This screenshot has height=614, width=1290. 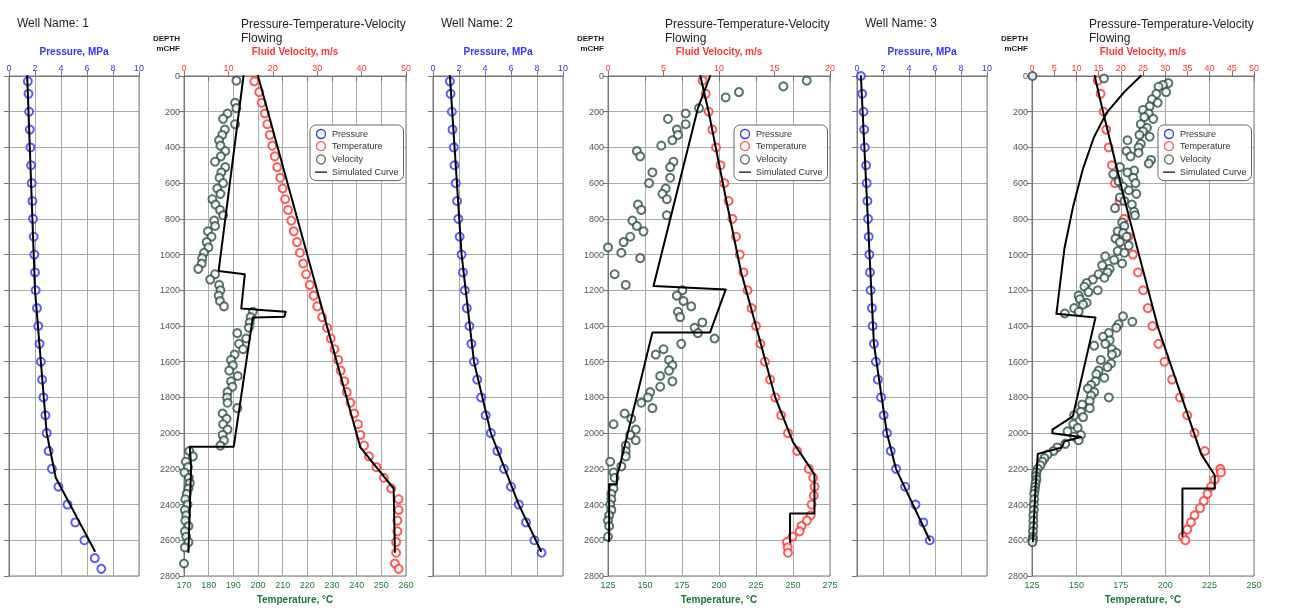 What do you see at coordinates (1143, 67) in the screenshot?
I see `x2-tick-label: 25` at bounding box center [1143, 67].